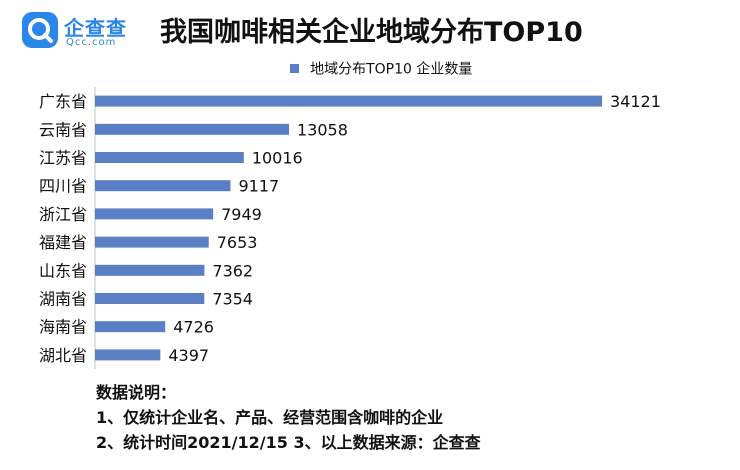 This screenshot has height=470, width=740. Describe the element at coordinates (136, 392) in the screenshot. I see `notes-heading: 数据说明：` at that location.